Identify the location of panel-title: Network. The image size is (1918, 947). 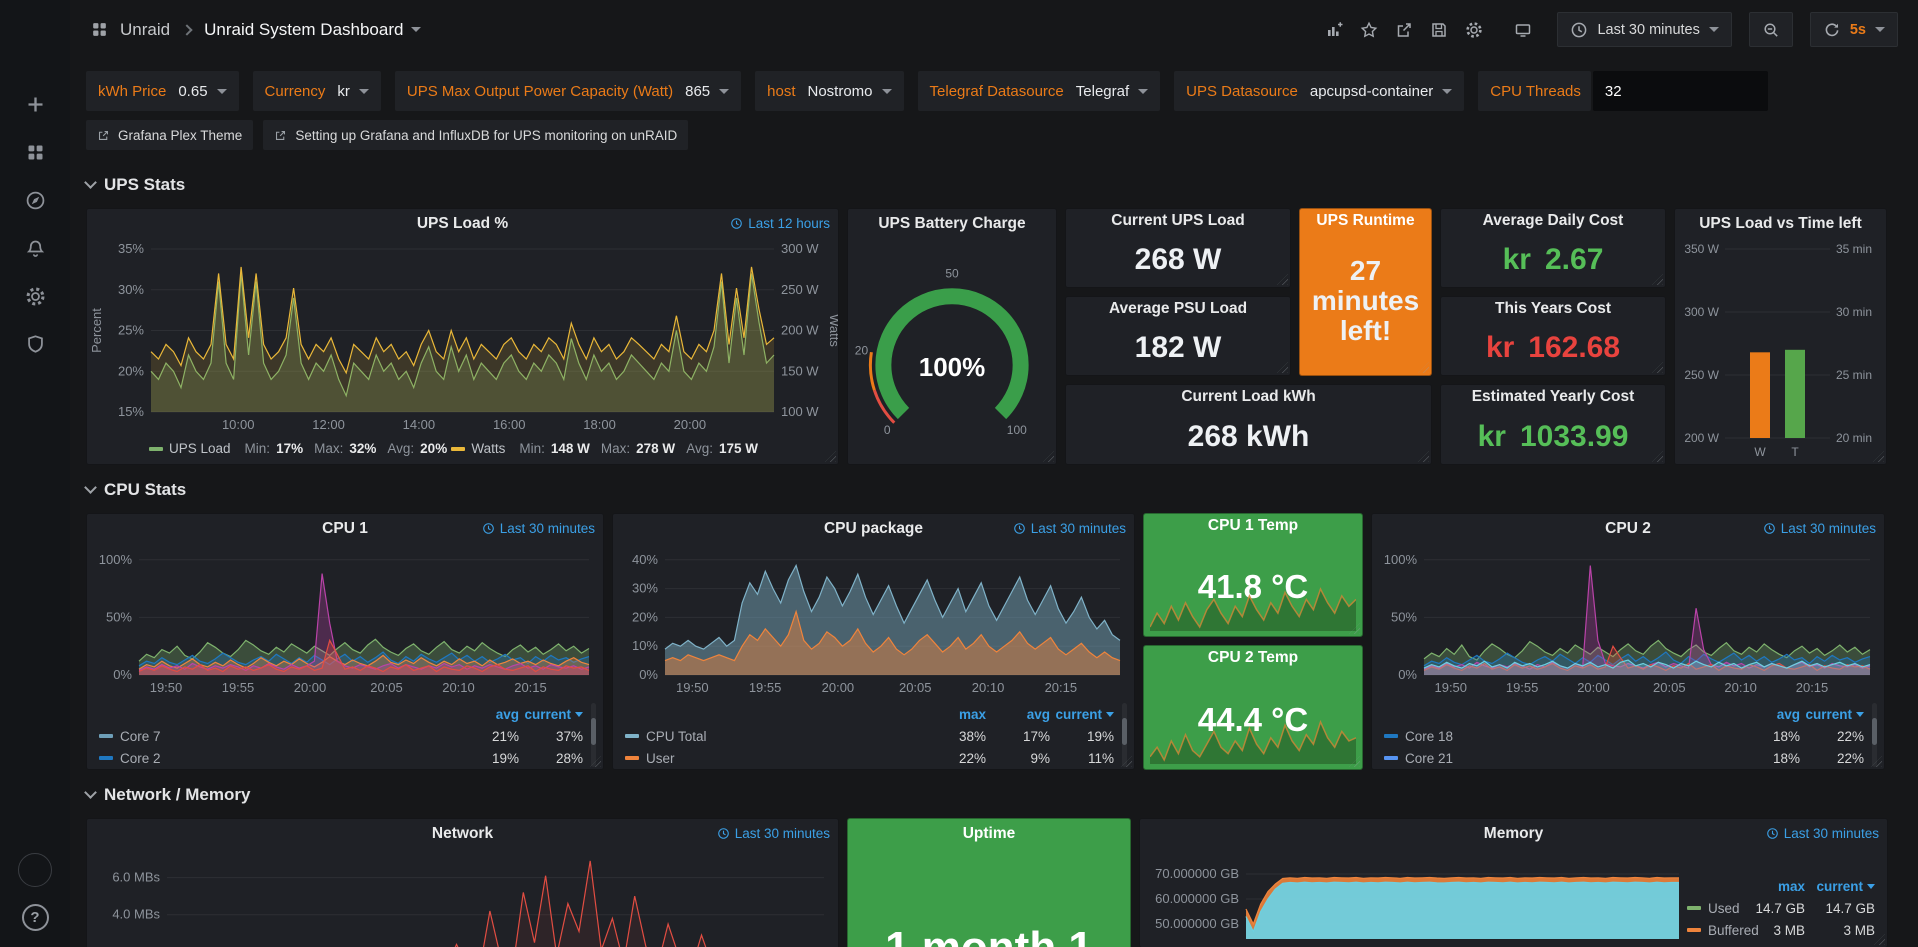
(462, 833).